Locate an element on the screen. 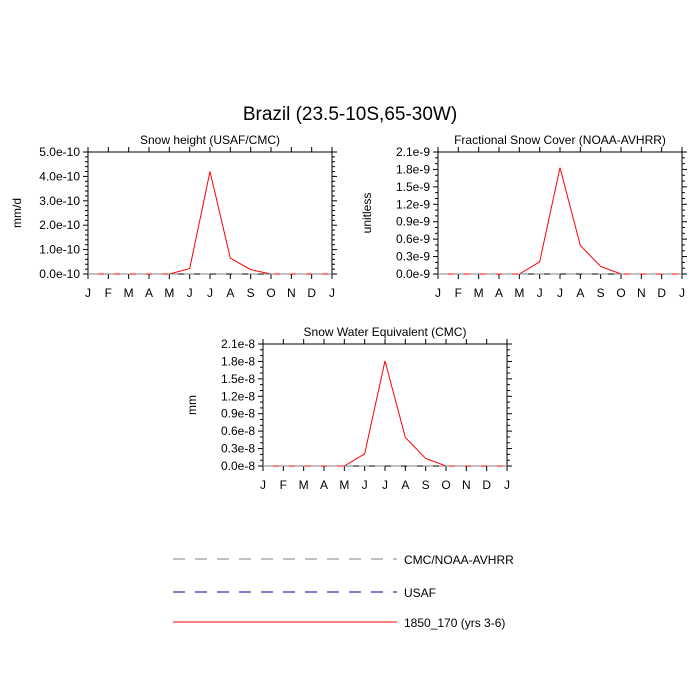 This screenshot has height=700, width=700. y-axis-label: mm is located at coordinates (192, 405).